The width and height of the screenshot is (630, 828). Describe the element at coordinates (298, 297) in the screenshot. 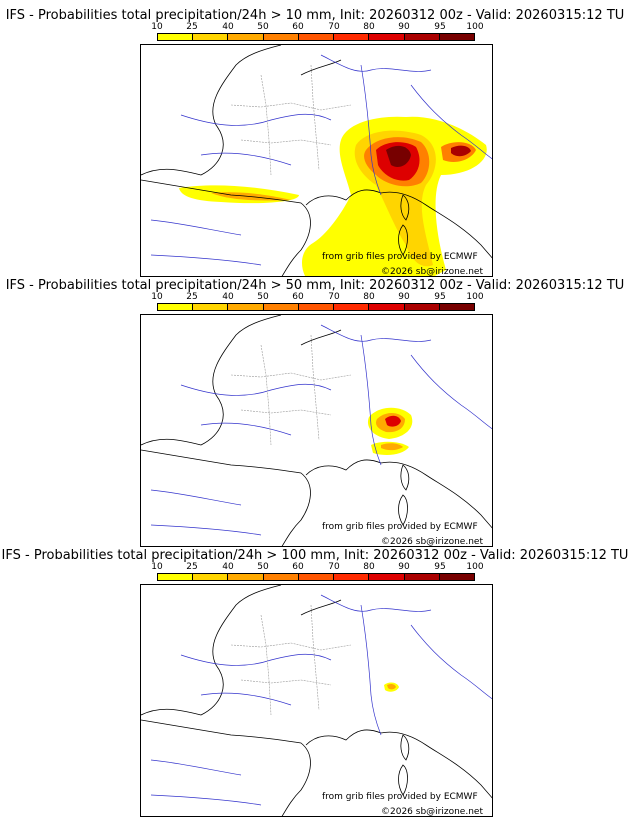

I see `colorbar-tick: 60` at that location.